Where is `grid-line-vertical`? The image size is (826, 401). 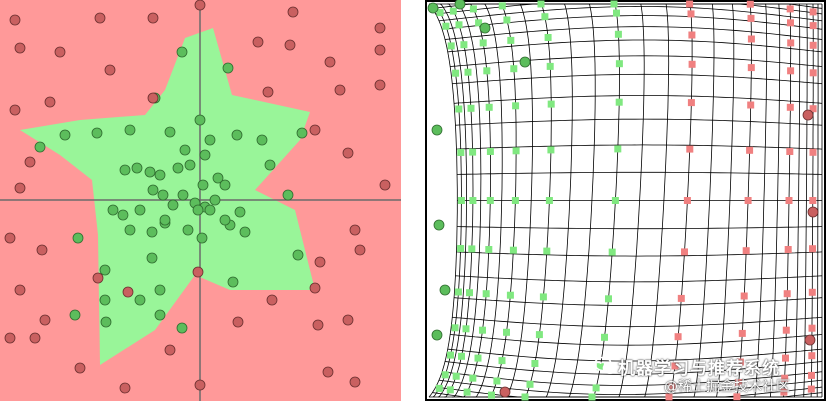
grid-line-vertical is located at coordinates (443, 200).